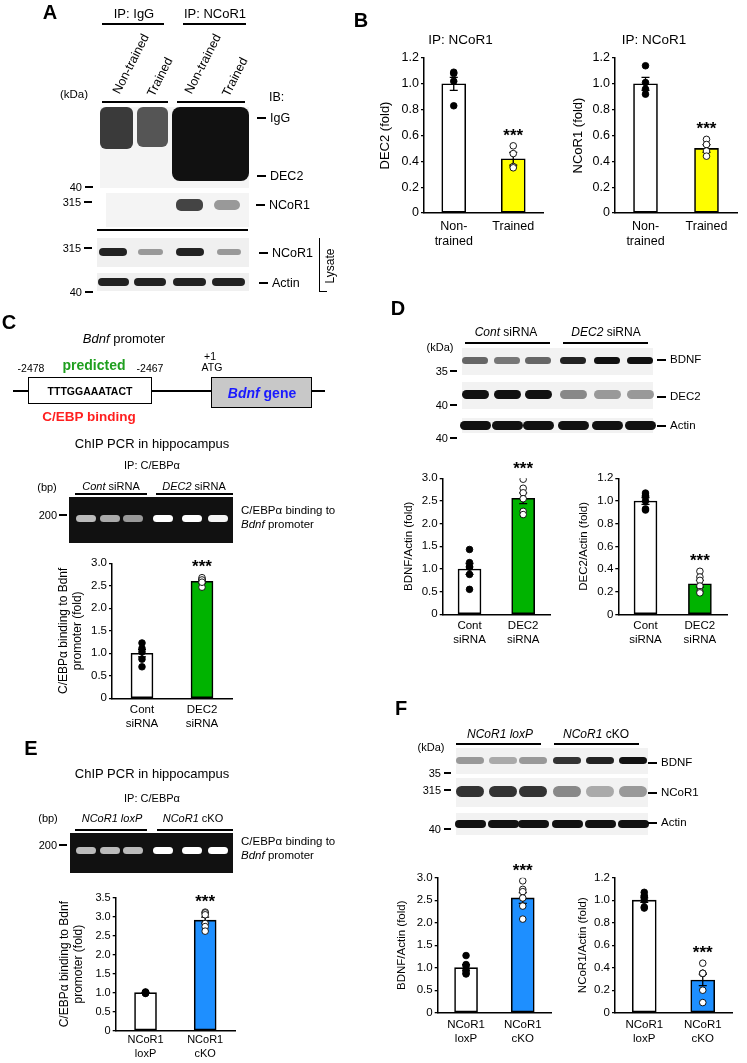 The height and width of the screenshot is (1063, 747). What do you see at coordinates (401, 945) in the screenshot?
I see `y-axis-title: BDNF/Actin (fold)` at bounding box center [401, 945].